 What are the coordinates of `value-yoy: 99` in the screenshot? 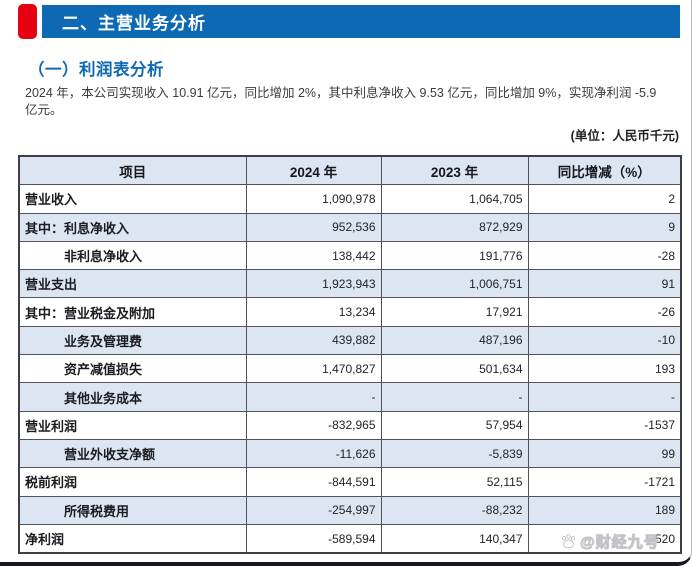 It's located at (604, 453).